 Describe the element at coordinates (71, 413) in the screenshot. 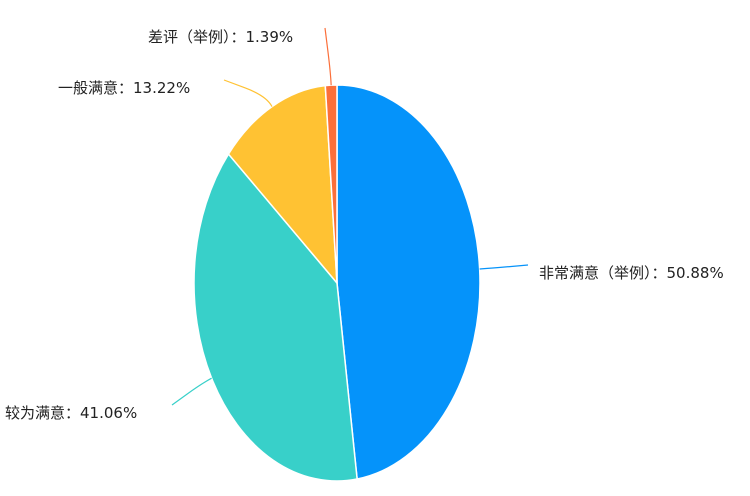

I see `label-fairly-satisfied: 较为满意：41.06%` at that location.